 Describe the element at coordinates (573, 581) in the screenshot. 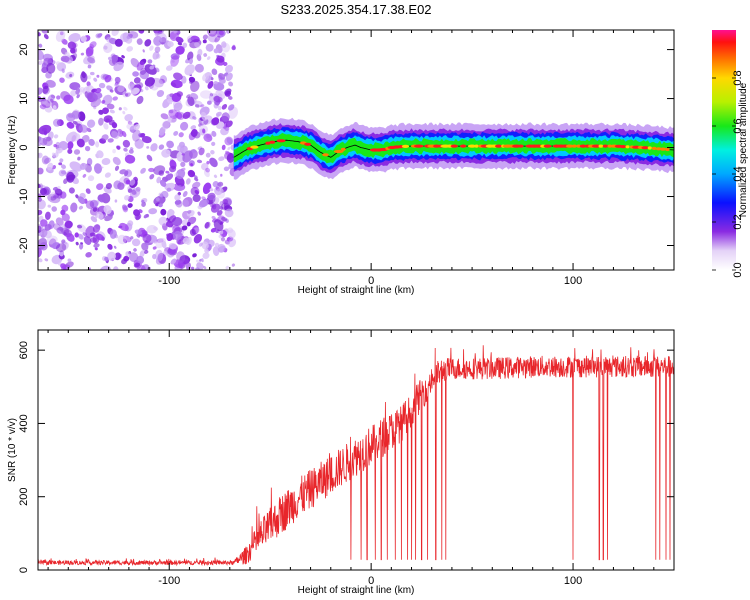

I see `snr-xtick-label: 100` at that location.